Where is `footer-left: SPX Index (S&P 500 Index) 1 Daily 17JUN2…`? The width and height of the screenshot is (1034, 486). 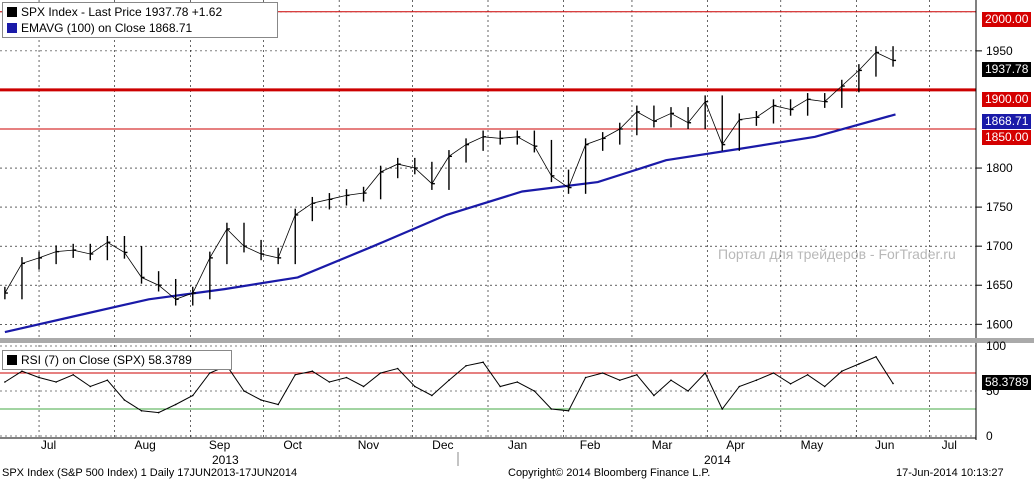
footer-left: SPX Index (S&P 500 Index) 1 Daily 17JUN2… is located at coordinates (150, 473).